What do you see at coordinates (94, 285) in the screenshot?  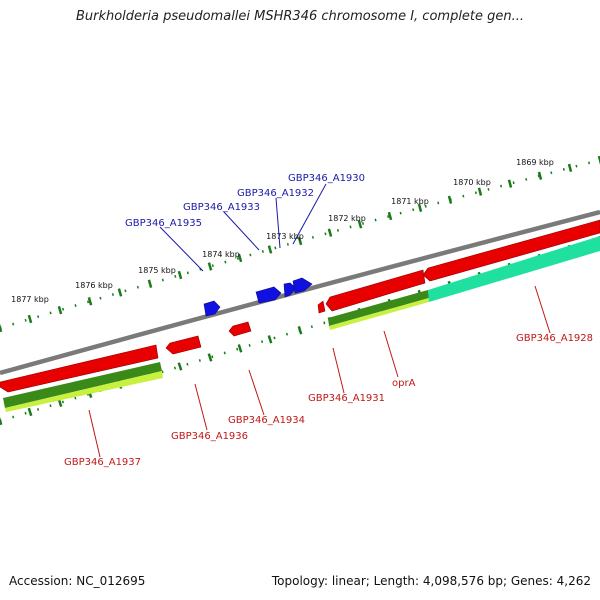 I see `scale-label-1876: 1876 kbp` at bounding box center [94, 285].